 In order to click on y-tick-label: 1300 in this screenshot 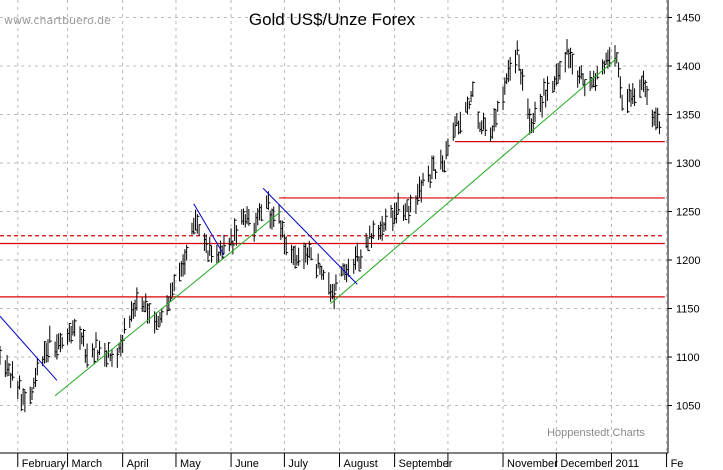, I will do `click(688, 164)`.